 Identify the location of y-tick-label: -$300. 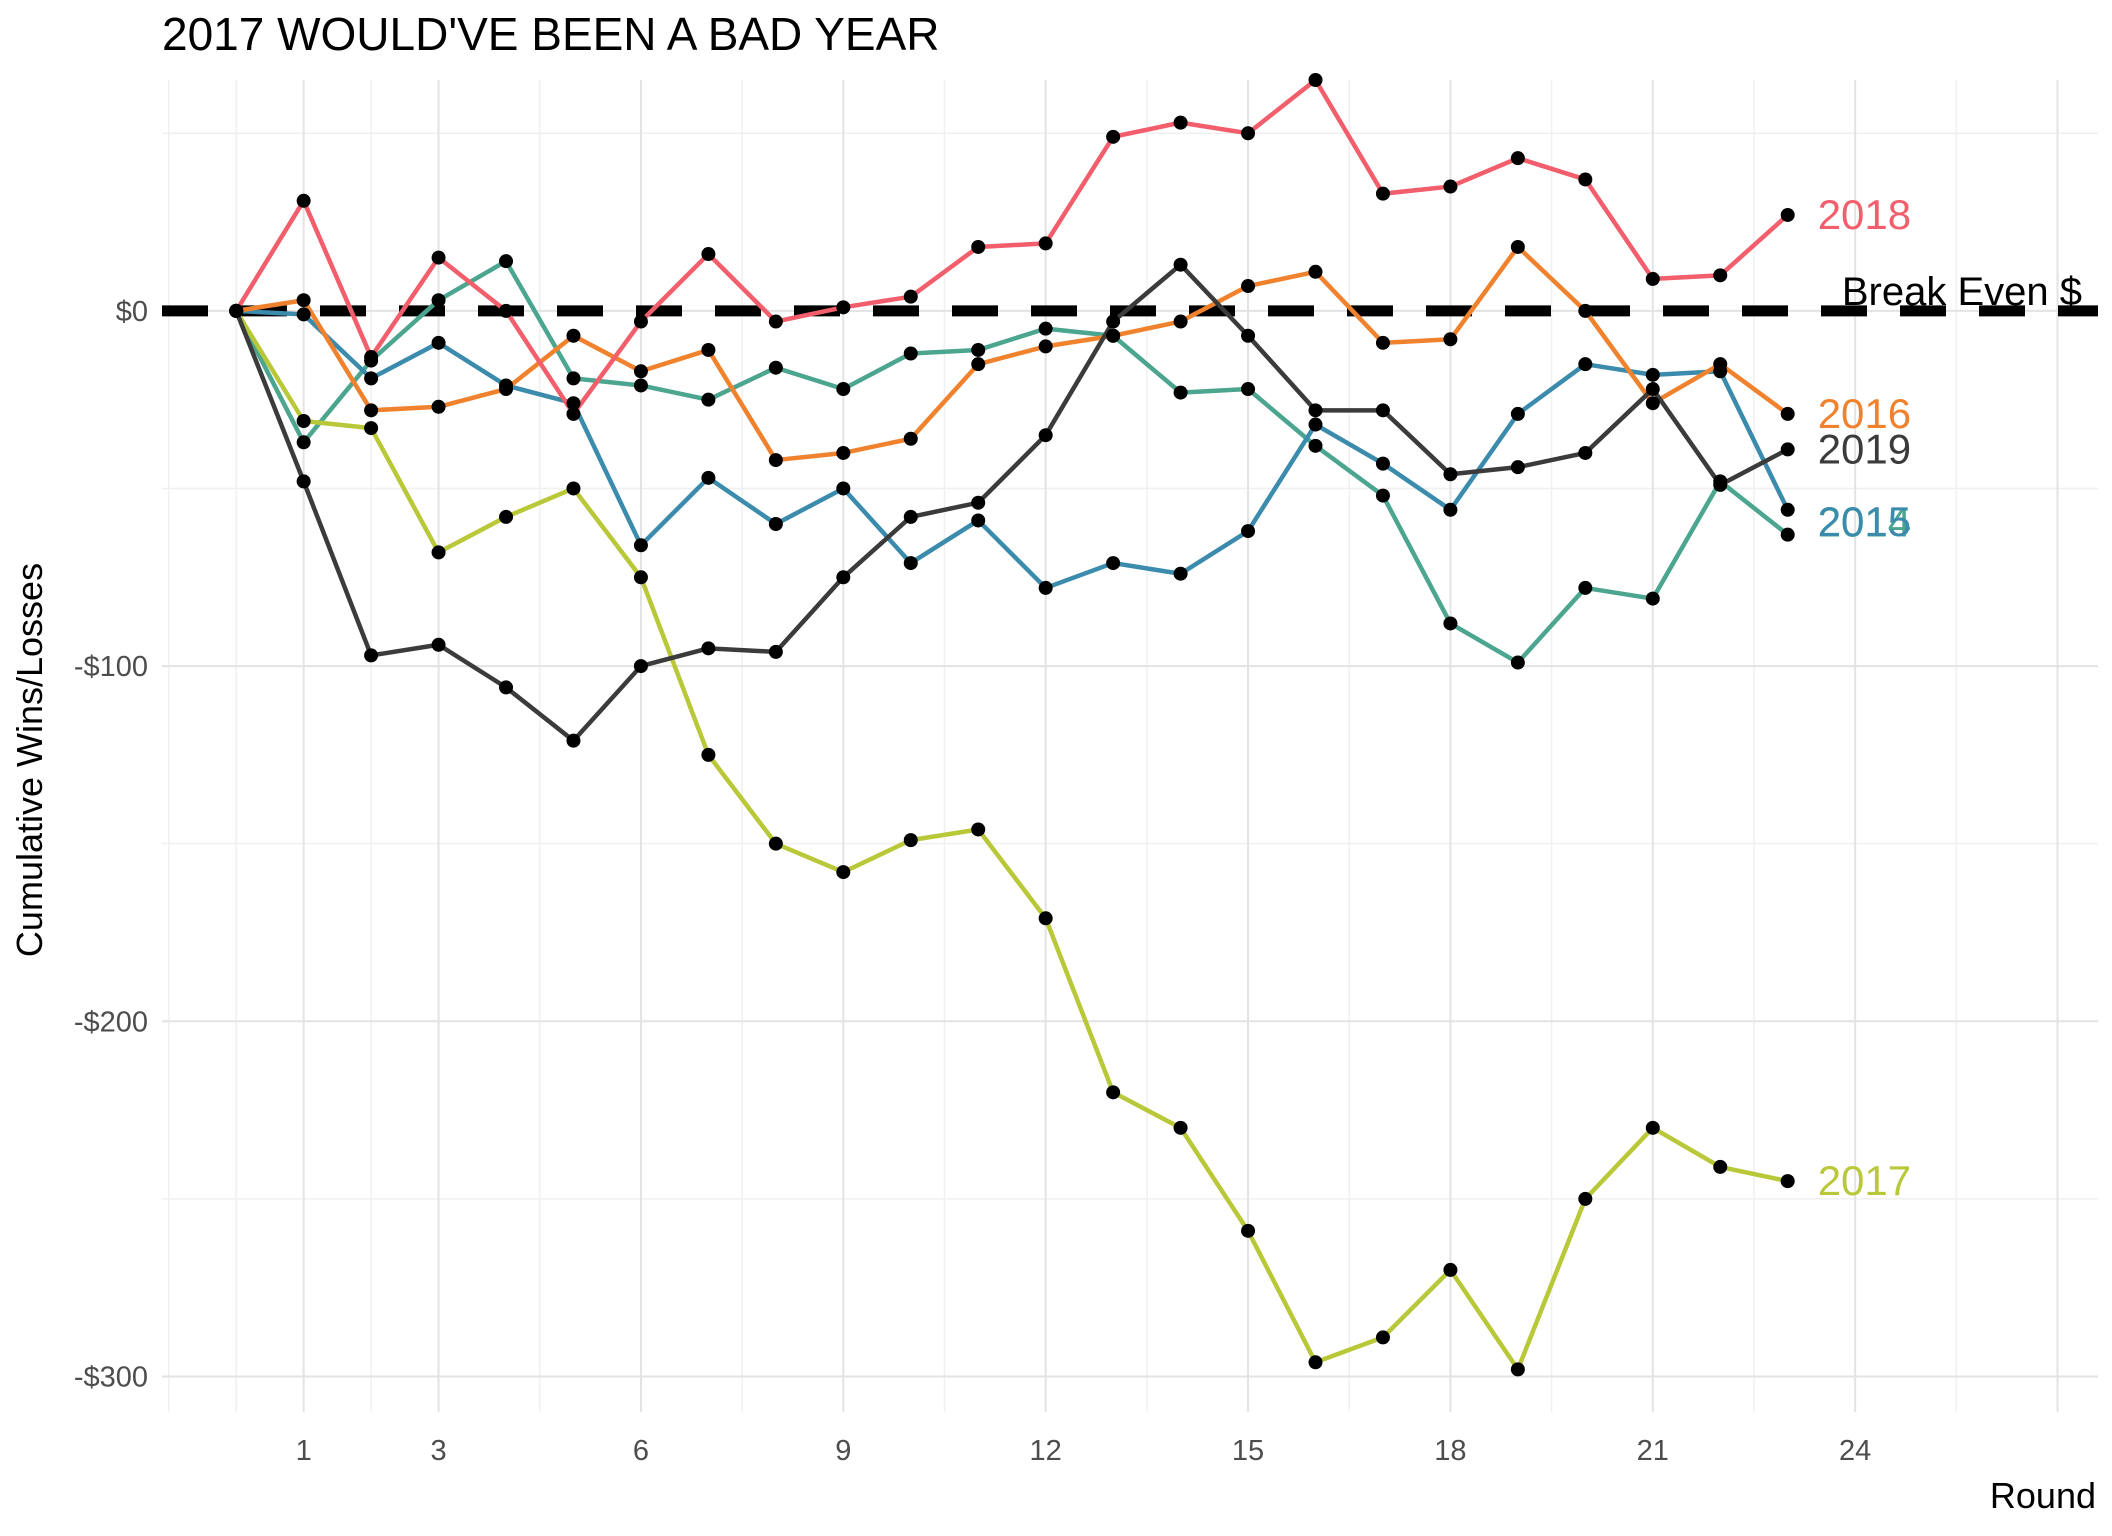
(111, 1377).